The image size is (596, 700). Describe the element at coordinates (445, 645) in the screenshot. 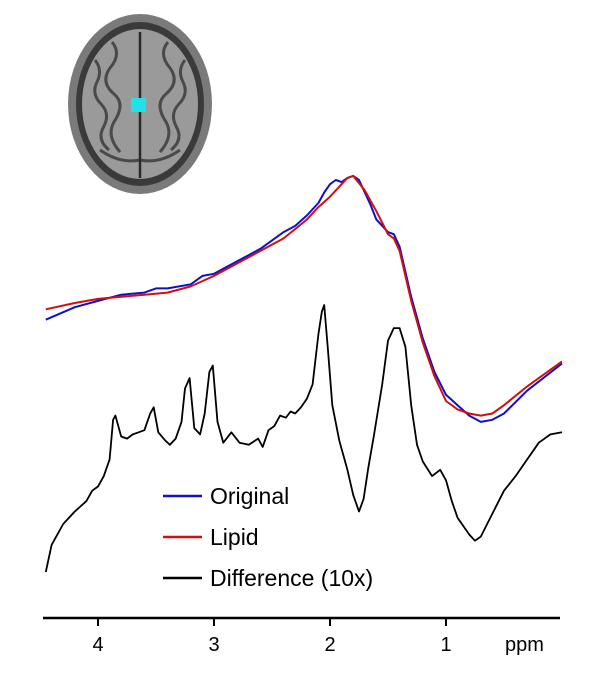

I see `x-tick-label: 1` at that location.